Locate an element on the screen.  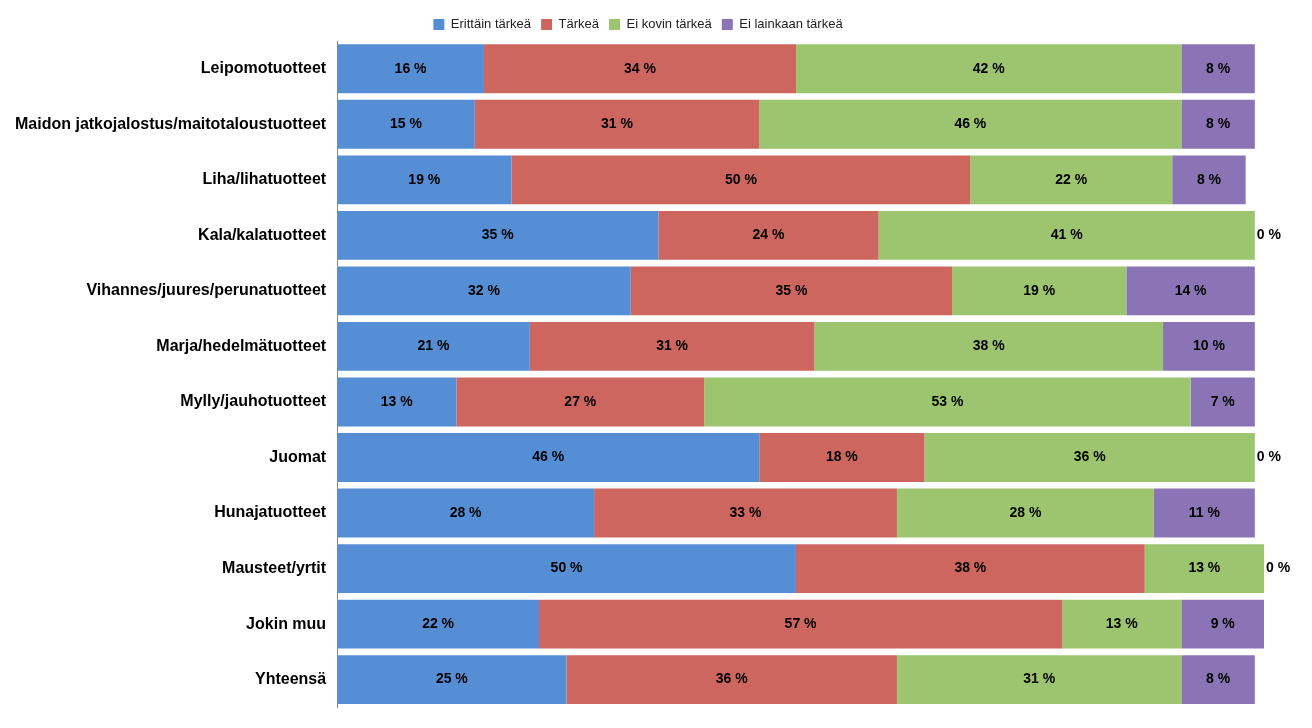
y-tick-label: Mausteet/yrtit is located at coordinates (274, 567).